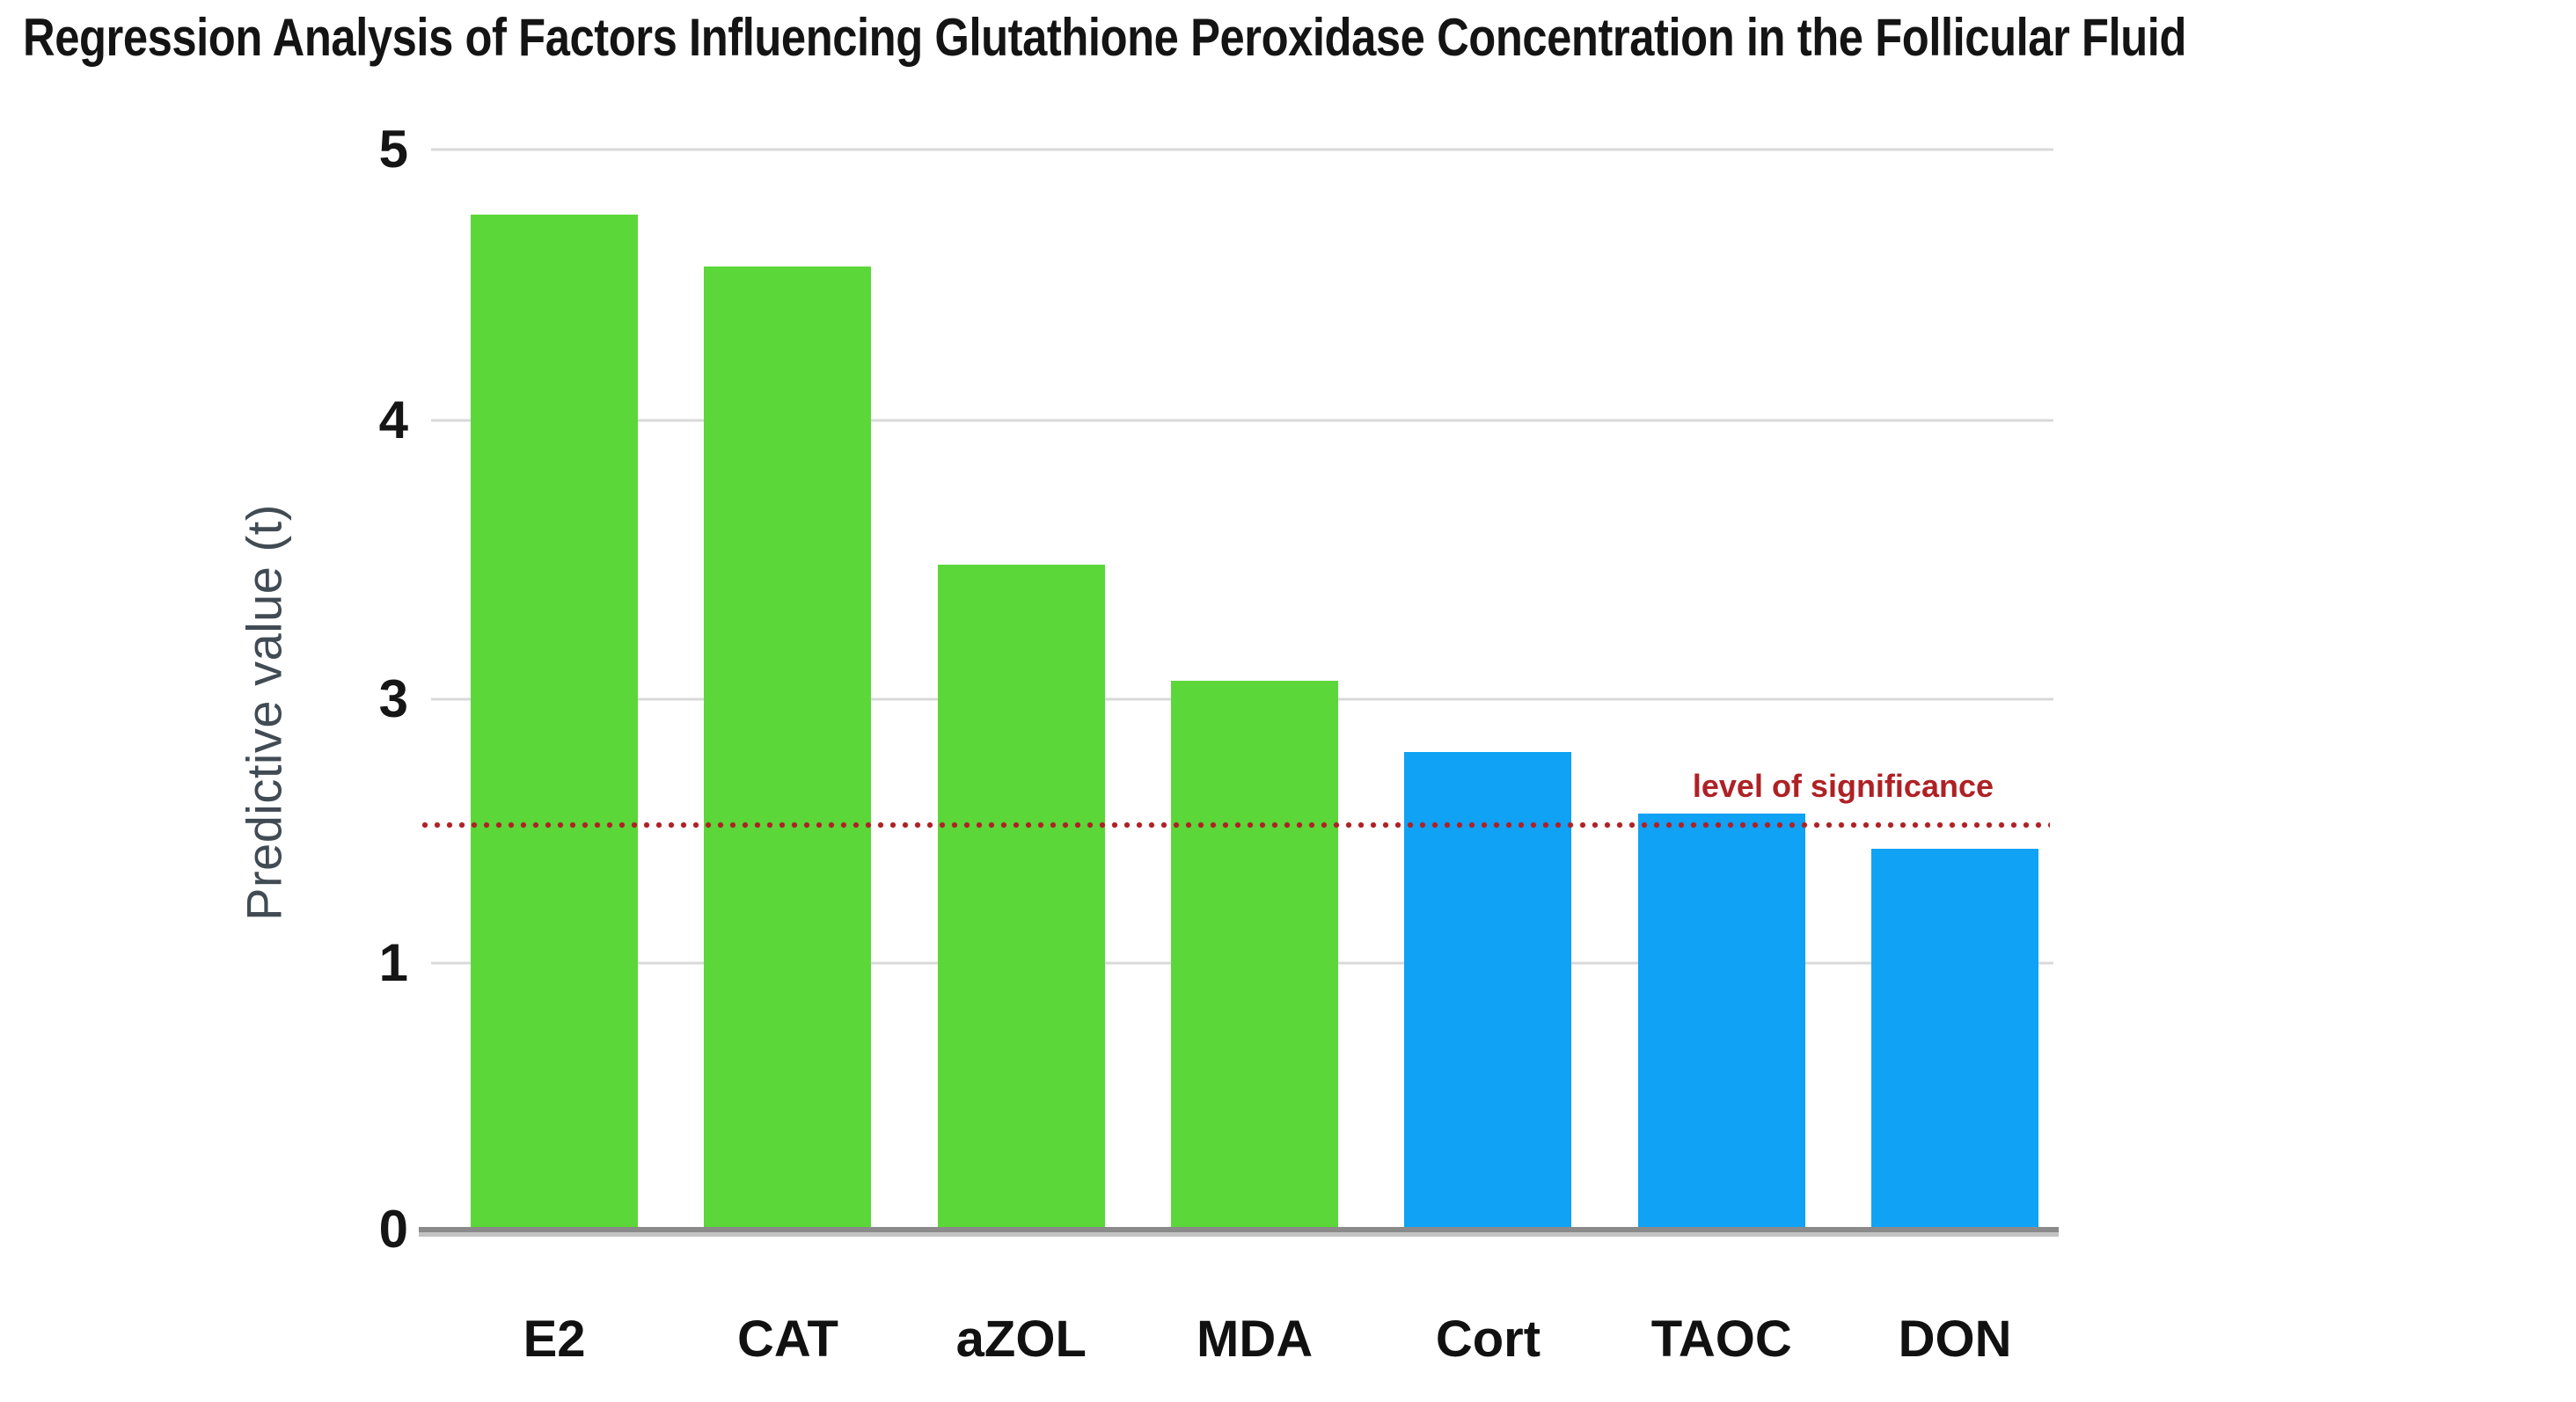 The width and height of the screenshot is (2576, 1402). What do you see at coordinates (788, 748) in the screenshot?
I see `bar-CAT` at bounding box center [788, 748].